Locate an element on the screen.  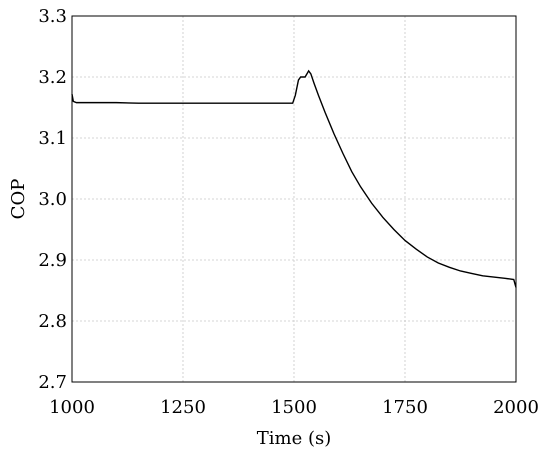
y-tick-label: 3.2 is located at coordinates (52, 77).